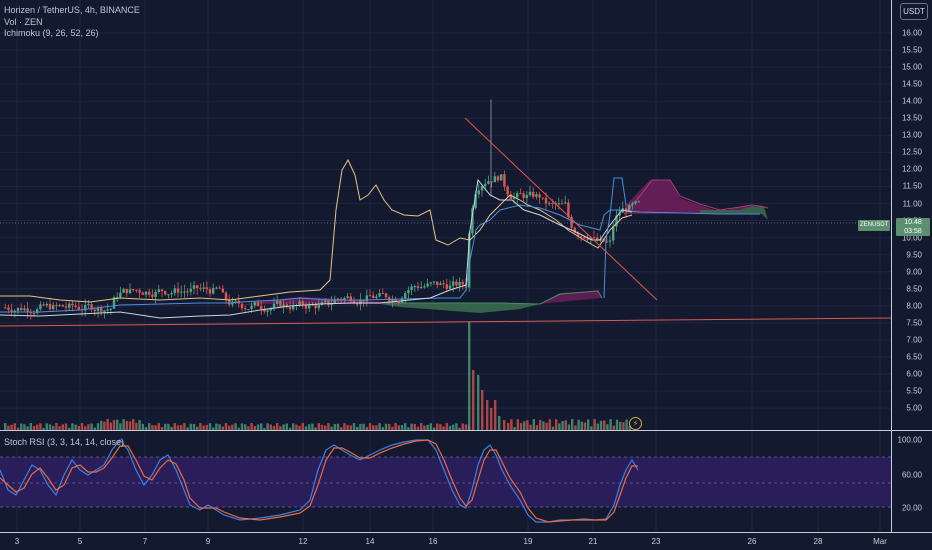 This screenshot has width=932, height=550. I want to click on currency-button: USDT, so click(914, 11).